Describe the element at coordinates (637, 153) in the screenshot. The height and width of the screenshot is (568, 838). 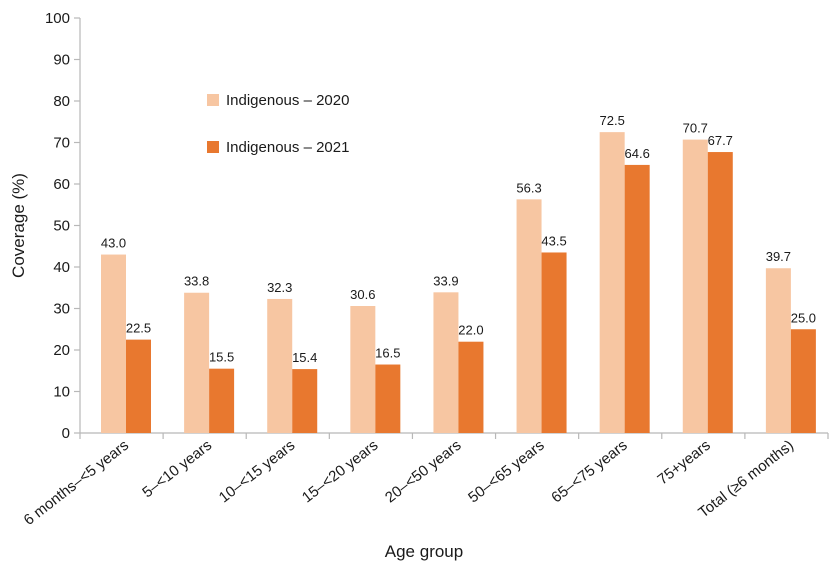
I see `data-label: 64.6` at that location.